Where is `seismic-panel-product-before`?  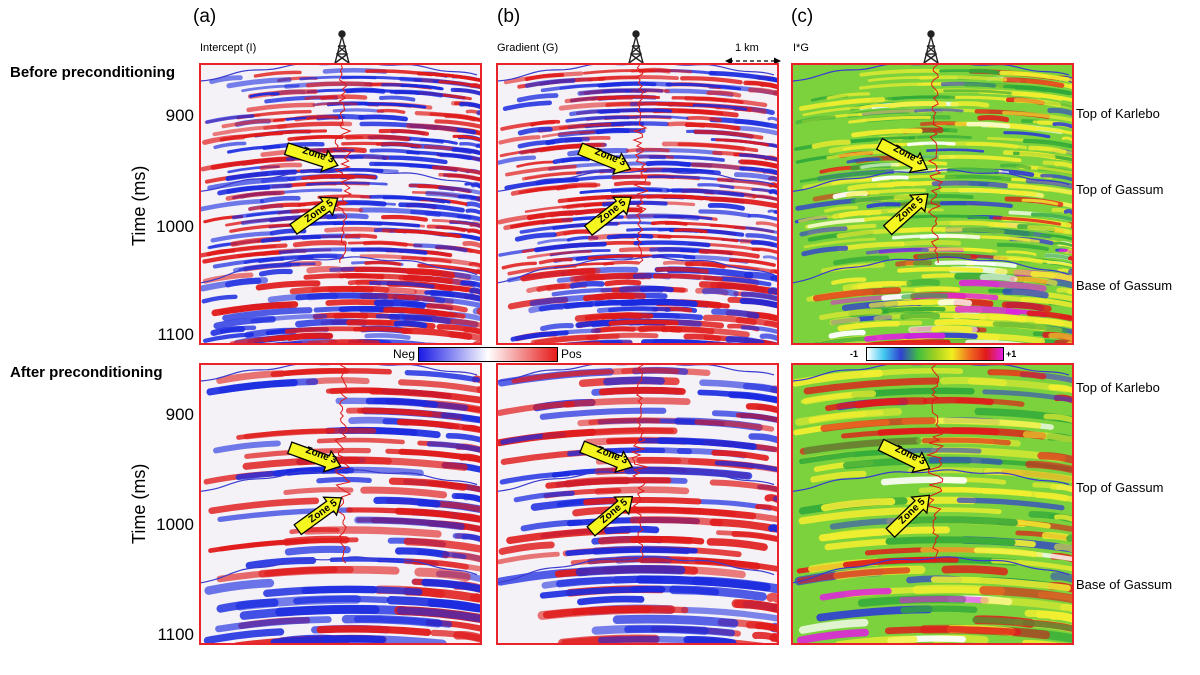 seismic-panel-product-before is located at coordinates (932, 204).